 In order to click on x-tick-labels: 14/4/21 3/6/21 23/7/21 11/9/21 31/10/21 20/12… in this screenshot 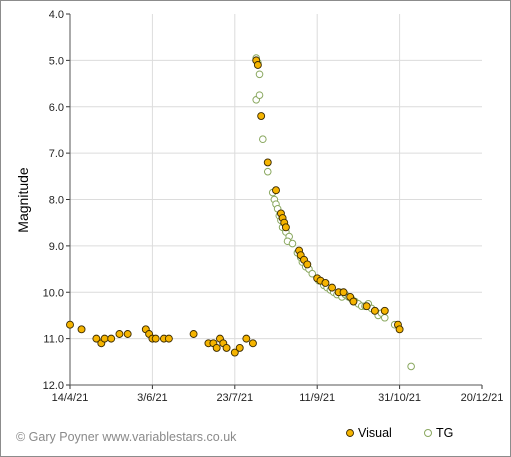, I will do `click(278, 398)`.